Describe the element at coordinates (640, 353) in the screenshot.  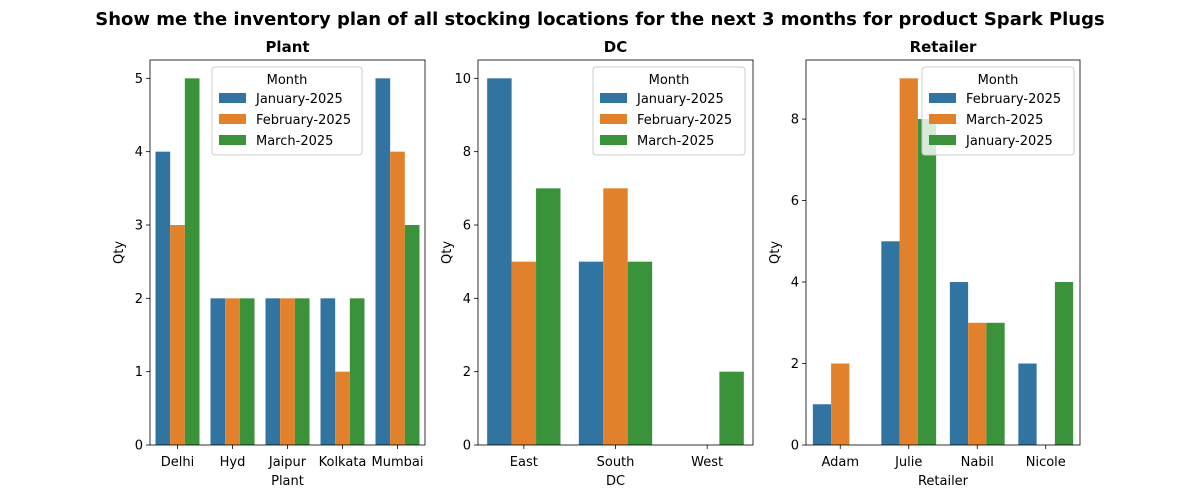
I see `bar-south-march-2025` at that location.